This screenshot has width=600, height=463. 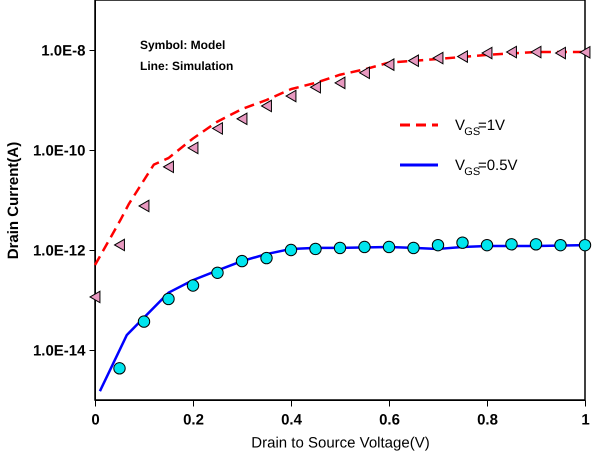 I want to click on y-tick-label: 1.0E-8, so click(x=63, y=51).